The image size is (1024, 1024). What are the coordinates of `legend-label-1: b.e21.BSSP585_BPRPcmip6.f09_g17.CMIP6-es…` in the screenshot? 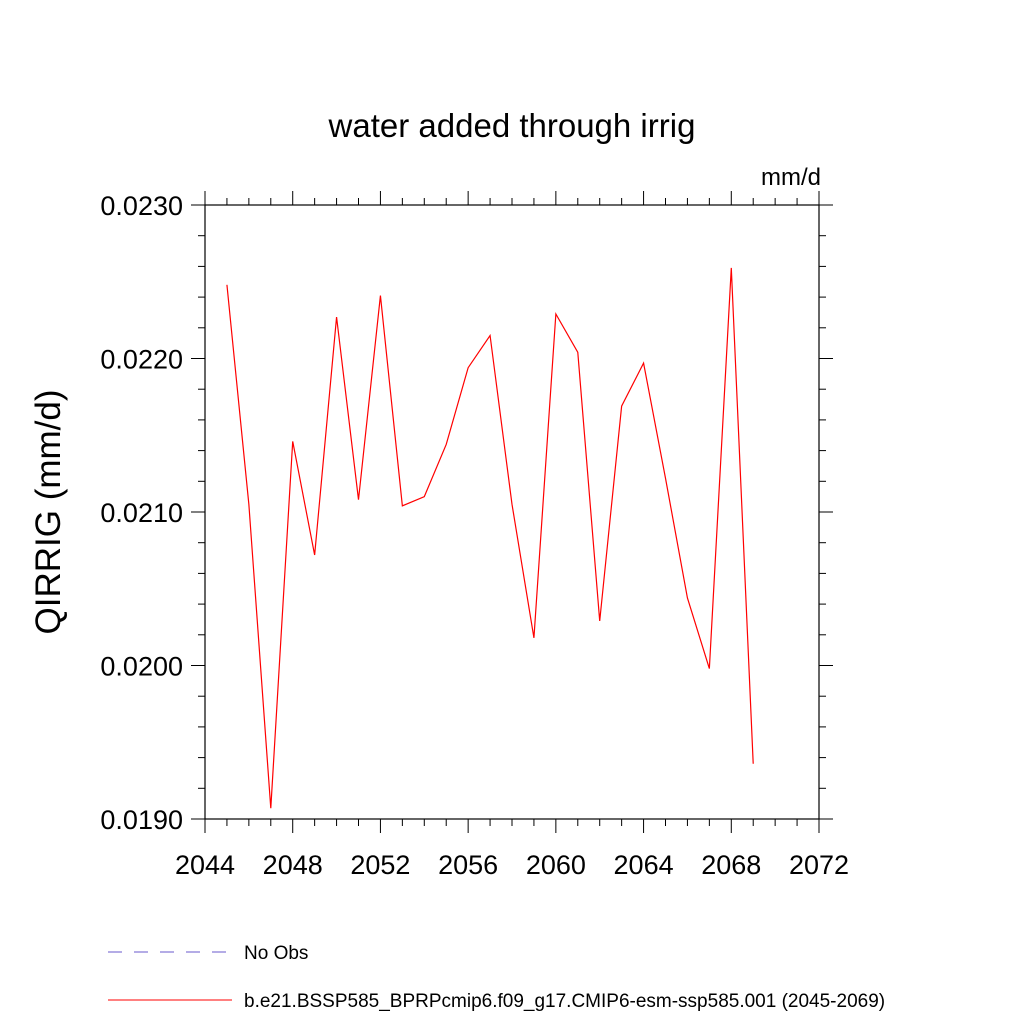 It's located at (564, 1001).